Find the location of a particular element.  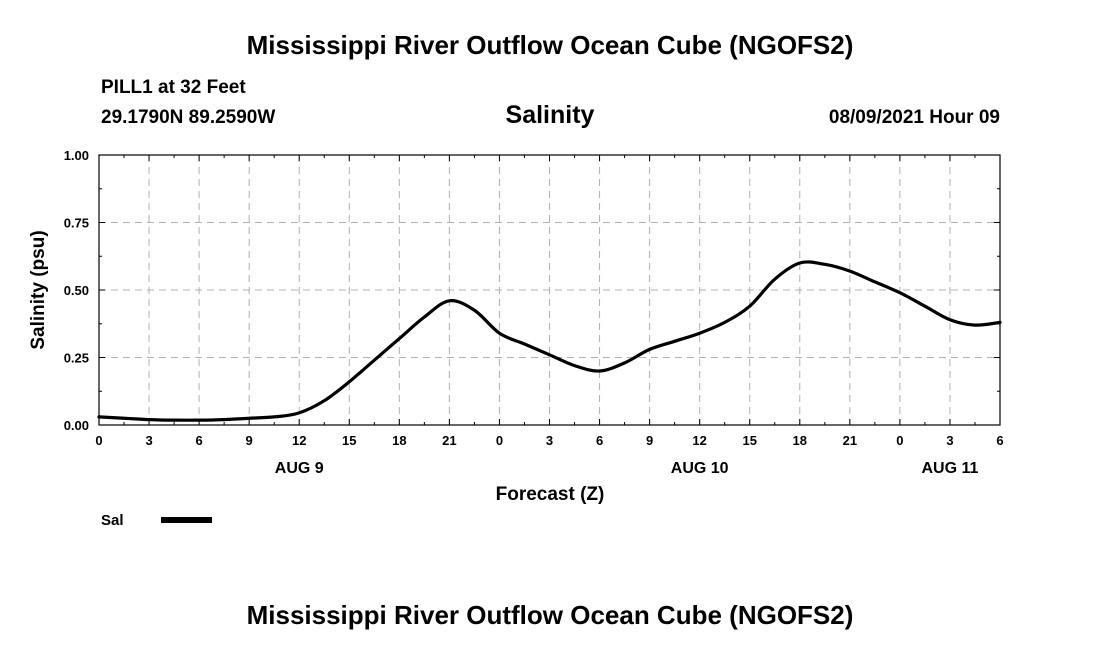

day-label: AUG 10 is located at coordinates (700, 468).